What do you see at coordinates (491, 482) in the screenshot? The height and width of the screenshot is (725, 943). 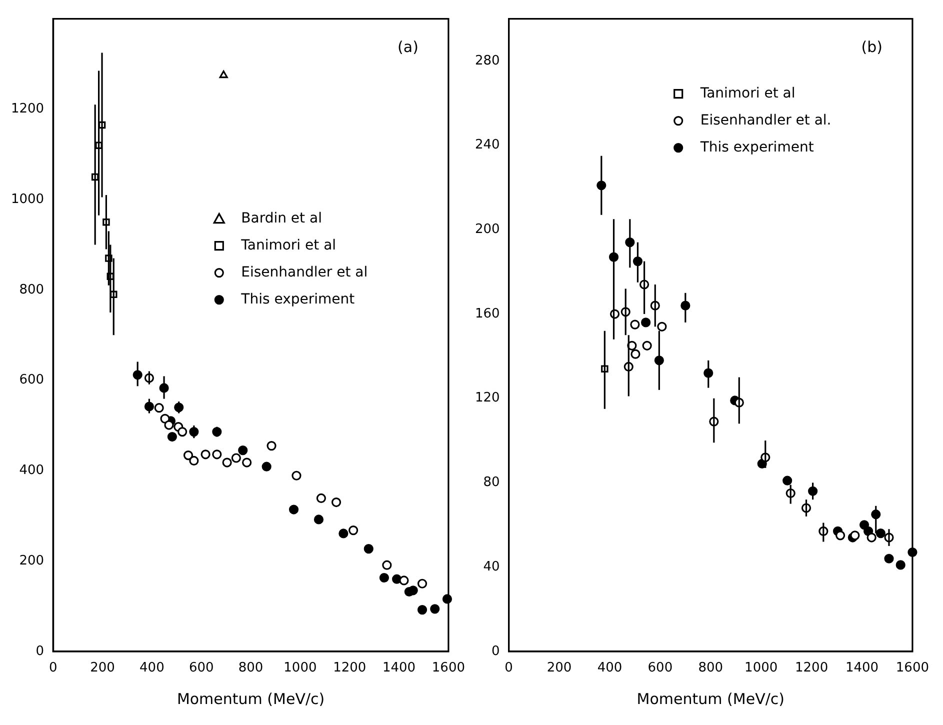 I see `y-tick-label: 80` at bounding box center [491, 482].